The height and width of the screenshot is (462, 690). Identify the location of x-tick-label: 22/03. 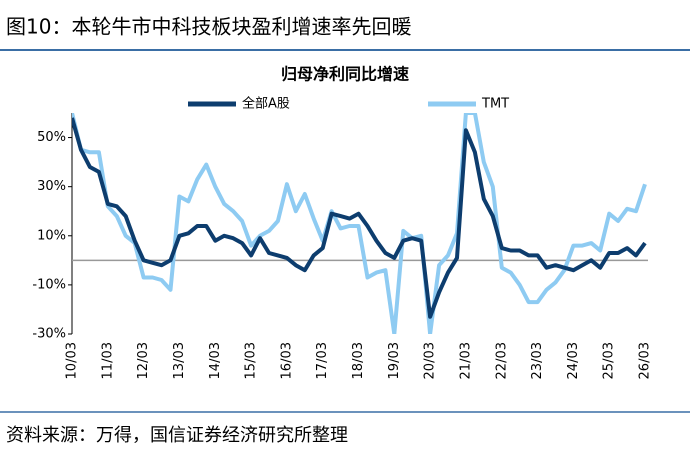
(501, 360).